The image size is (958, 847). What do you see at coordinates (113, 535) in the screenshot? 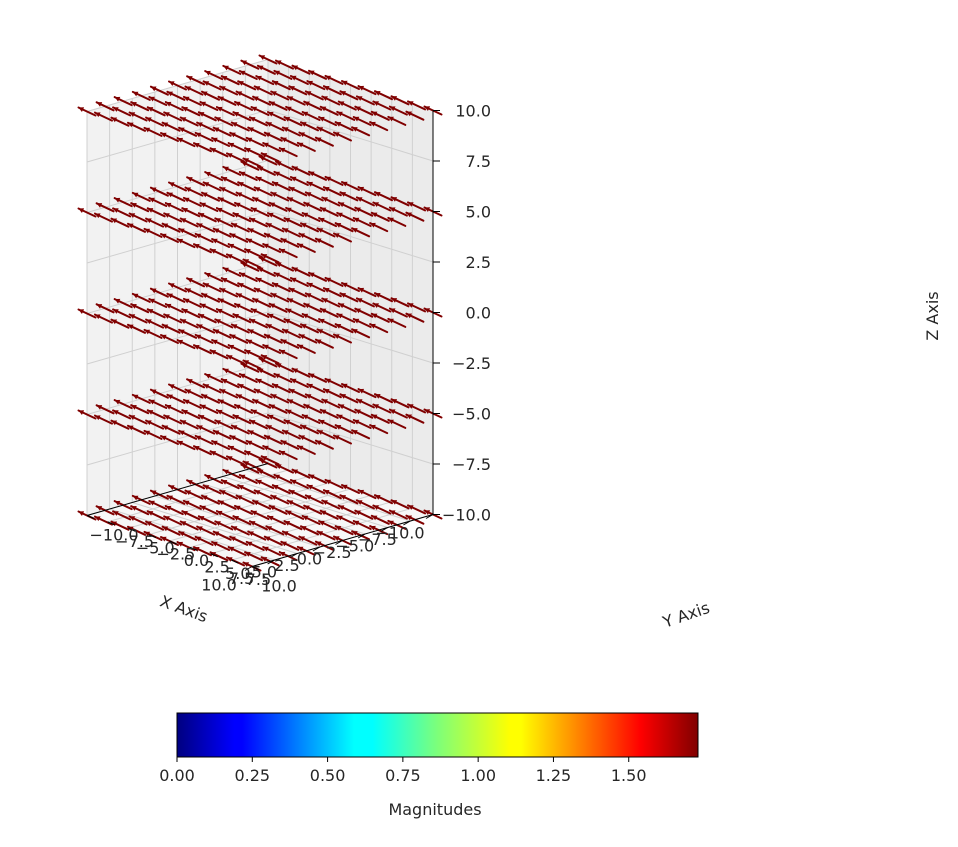
I see `y-tick-label: −10.0` at bounding box center [113, 535].